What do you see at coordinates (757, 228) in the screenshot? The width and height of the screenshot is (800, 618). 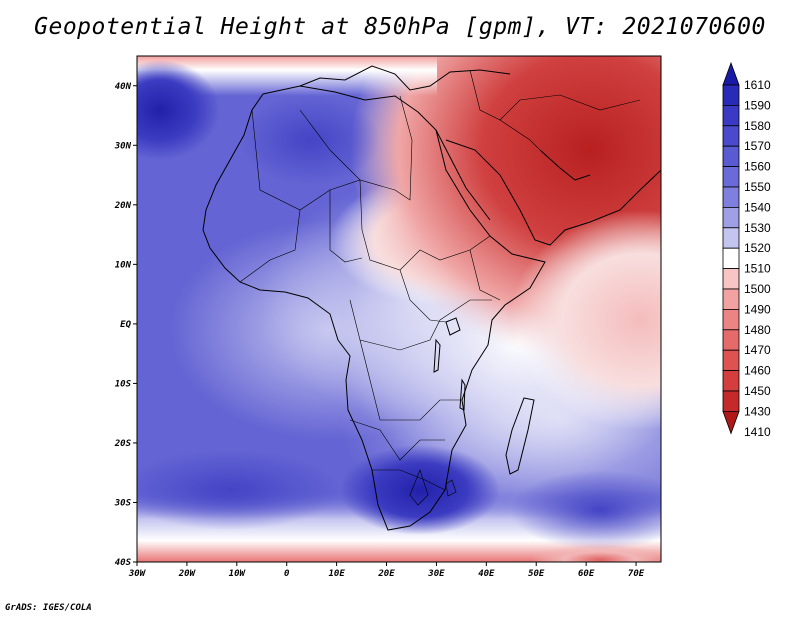 I see `colorbar-label: 1530` at bounding box center [757, 228].